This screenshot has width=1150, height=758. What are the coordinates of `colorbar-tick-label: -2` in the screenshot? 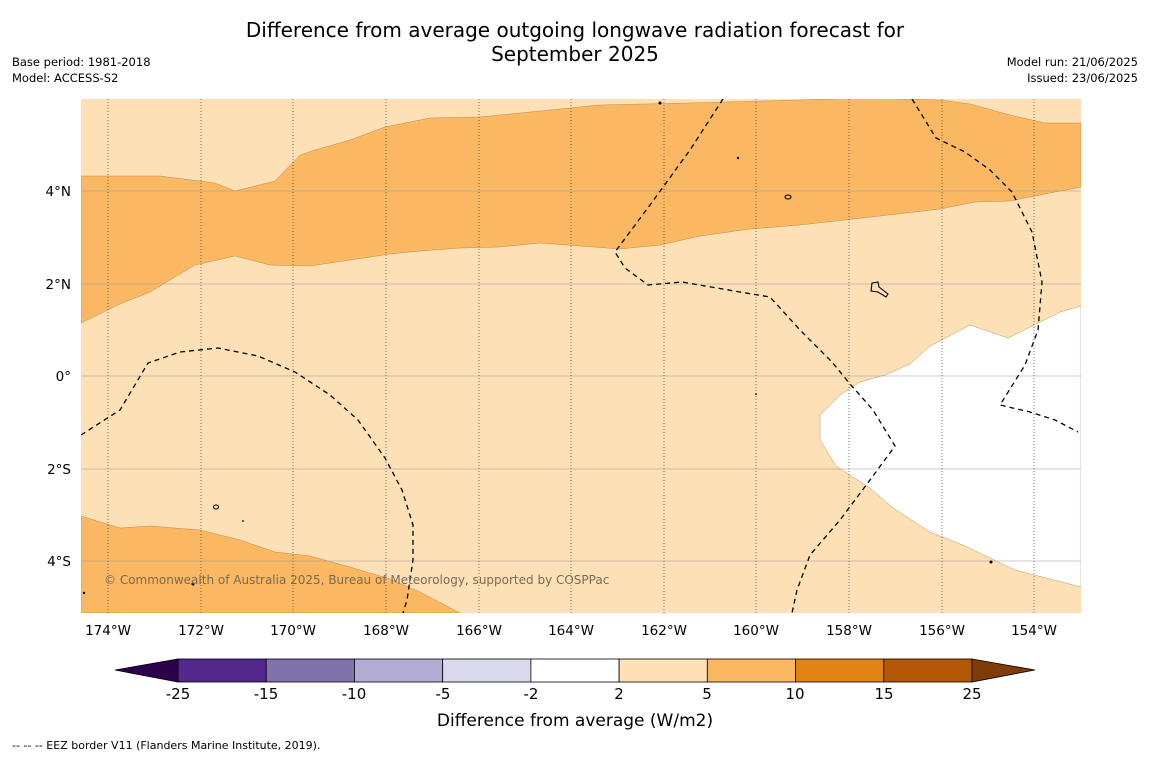 It's located at (531, 694).